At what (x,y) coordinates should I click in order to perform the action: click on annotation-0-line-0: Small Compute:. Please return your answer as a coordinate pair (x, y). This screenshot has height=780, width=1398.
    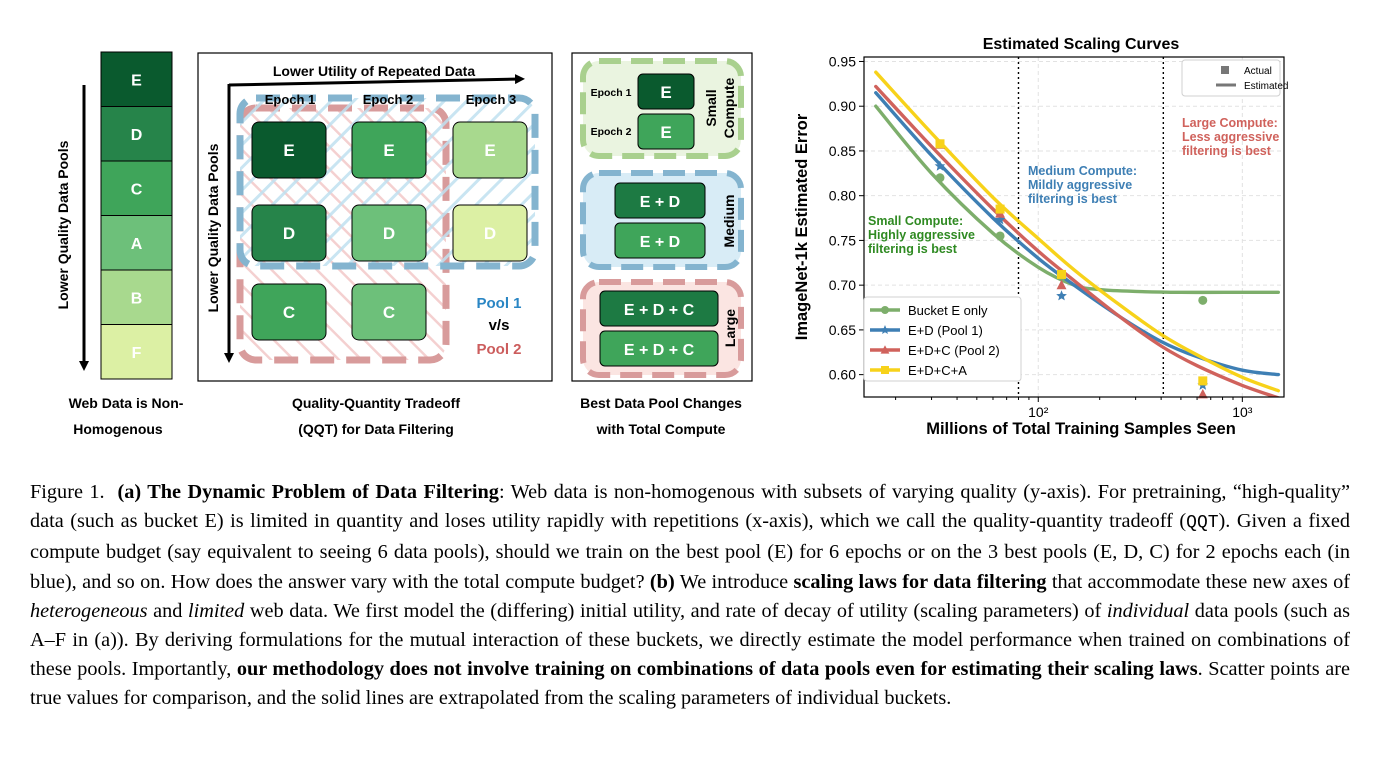
    Looking at the image, I should click on (915, 221).